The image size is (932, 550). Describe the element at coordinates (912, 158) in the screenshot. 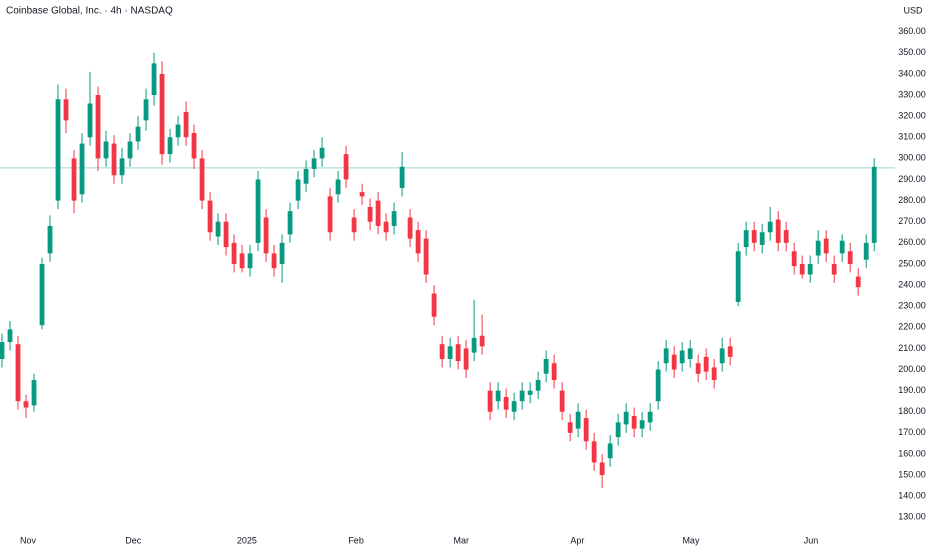

I see `y-tick-label: 300.00` at that location.